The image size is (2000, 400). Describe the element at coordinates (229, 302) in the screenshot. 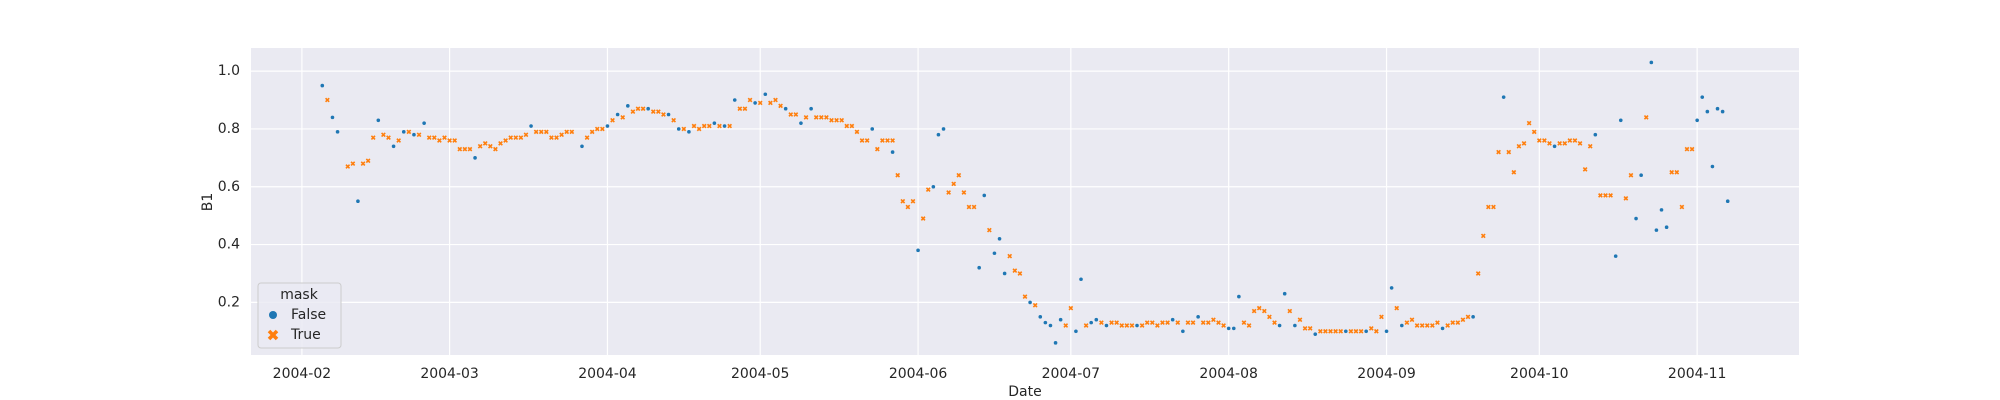

I see `y-tick-label: 0.2` at that location.